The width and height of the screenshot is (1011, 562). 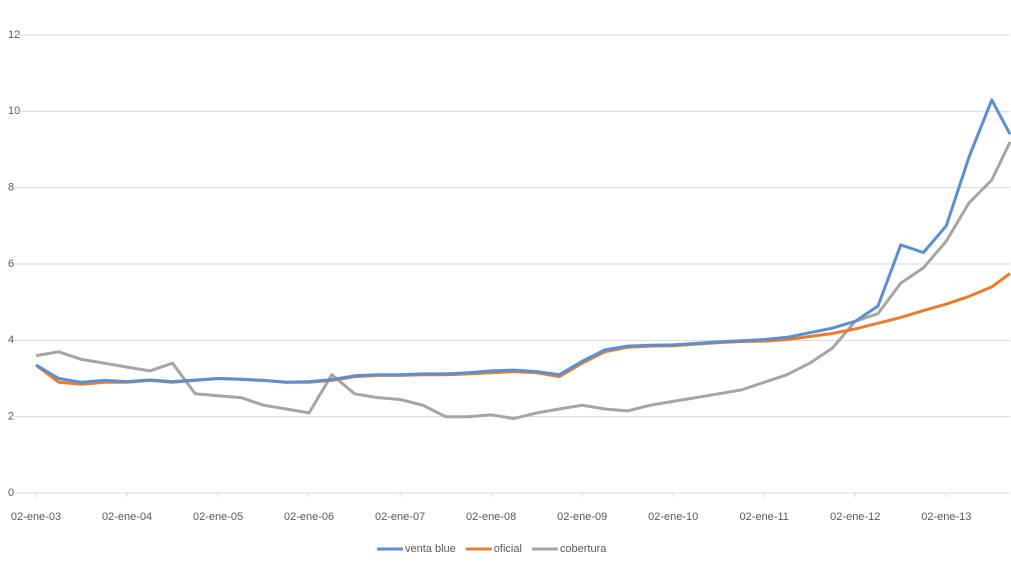 What do you see at coordinates (11, 188) in the screenshot?
I see `y-tick-label: 8` at bounding box center [11, 188].